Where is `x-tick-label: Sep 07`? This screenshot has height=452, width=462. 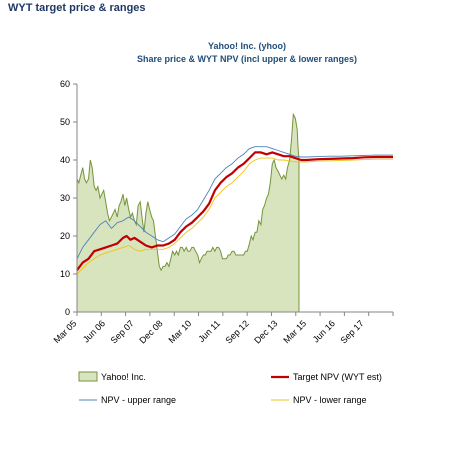 x-tick-label: Sep 07 is located at coordinates (122, 331).